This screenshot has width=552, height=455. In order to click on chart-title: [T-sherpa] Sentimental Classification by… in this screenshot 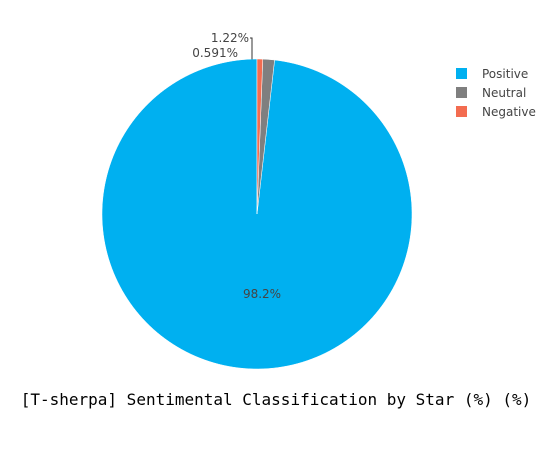, I will do `click(276, 399)`.